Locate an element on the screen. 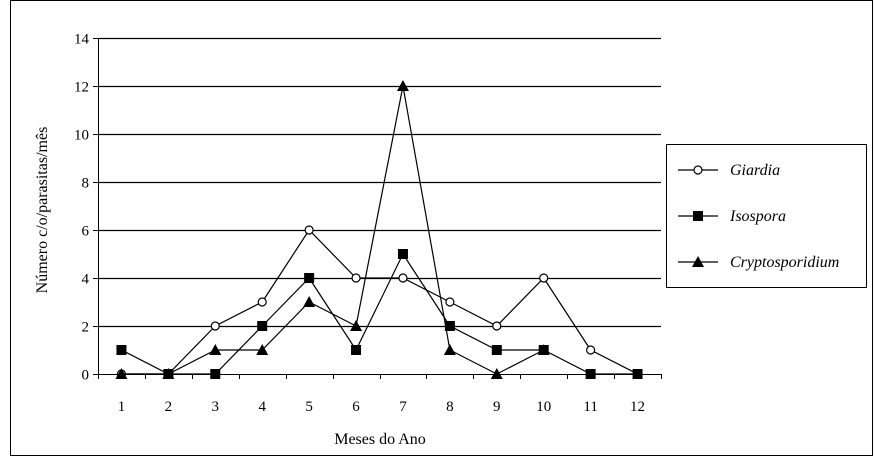  x-tick-label: 7 is located at coordinates (403, 407).